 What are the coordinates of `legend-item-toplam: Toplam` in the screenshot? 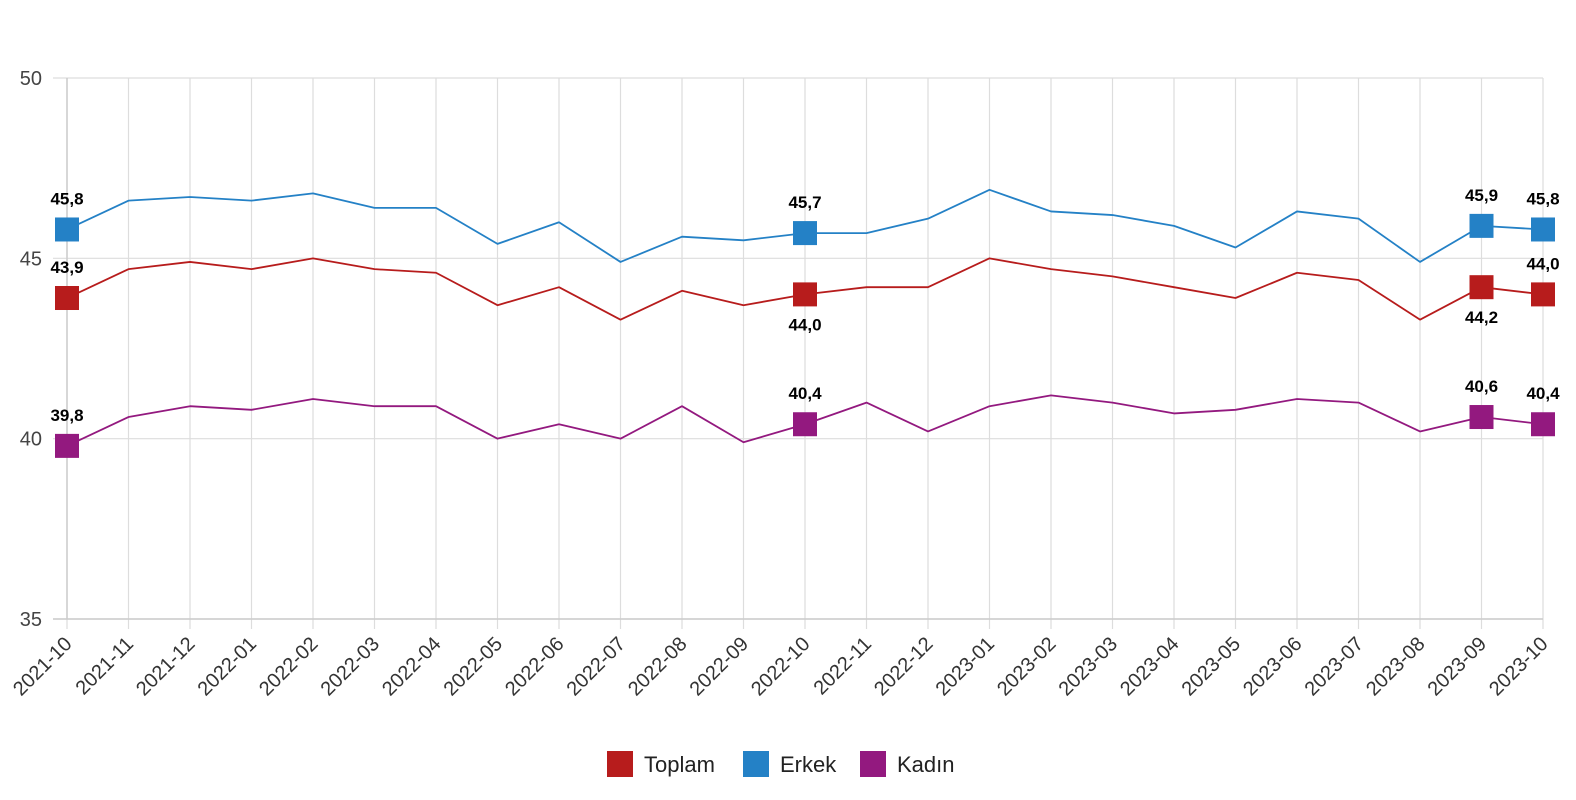 It's located at (661, 764).